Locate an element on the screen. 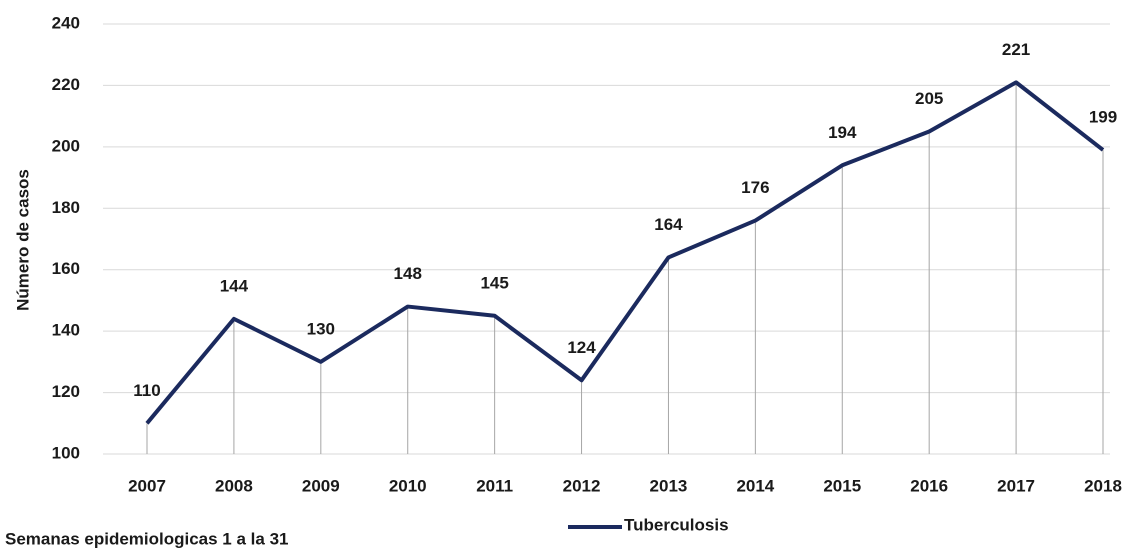 This screenshot has width=1127, height=549. y-tick-label: 180 is located at coordinates (66, 207).